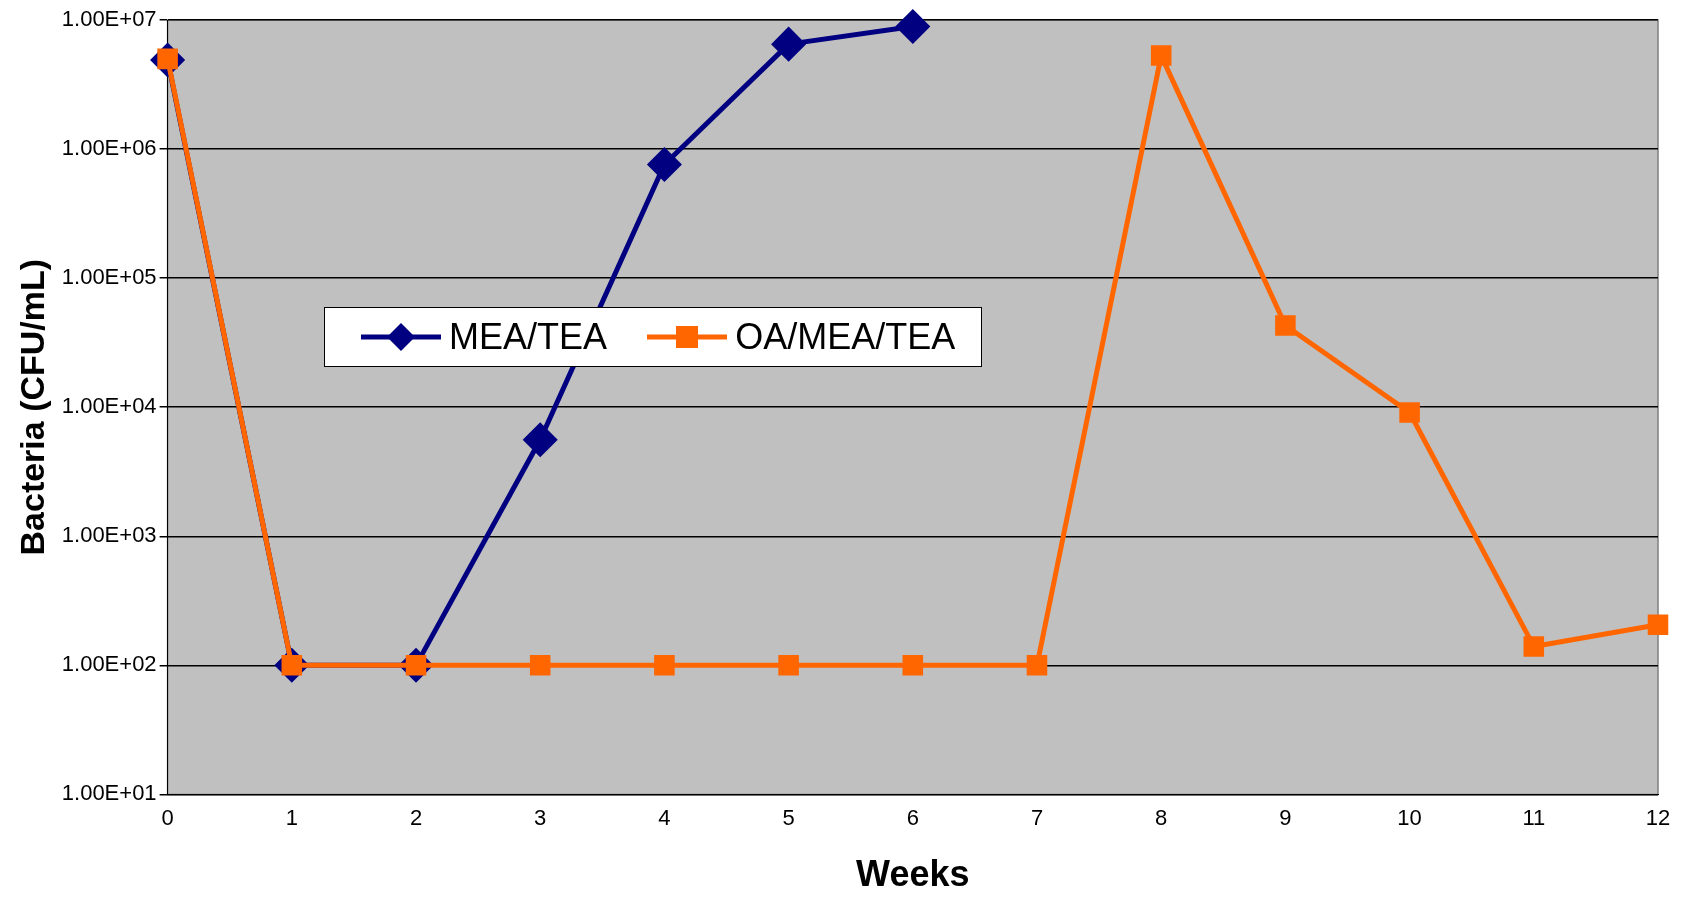 The width and height of the screenshot is (1688, 902). Describe the element at coordinates (109, 535) in the screenshot. I see `y-tick-label: 1.00E+03` at that location.